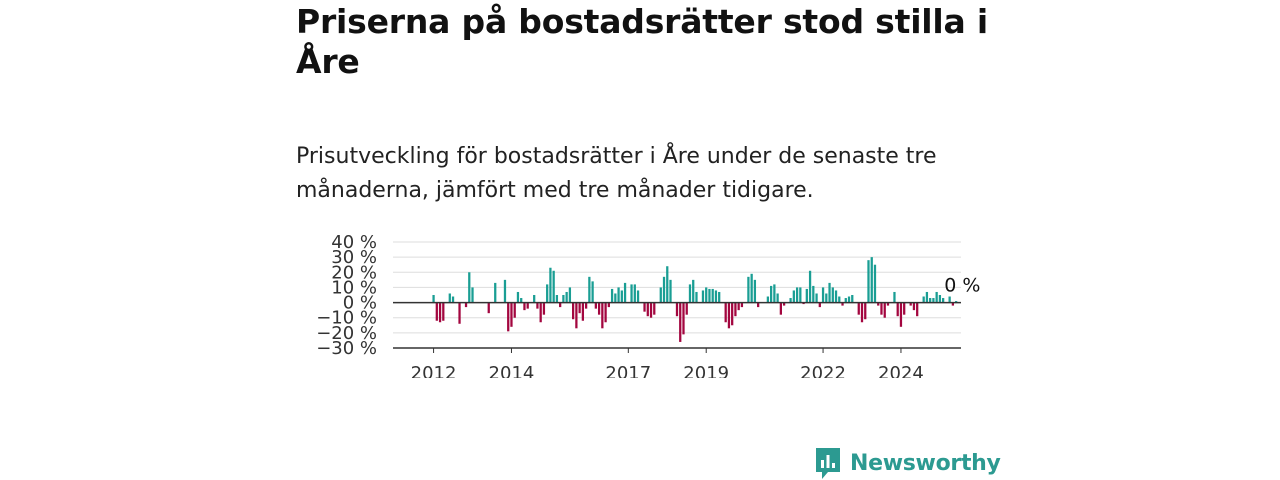 This screenshot has width=1280, height=480. I want to click on y-tick-label: −30 %, so click(346, 348).